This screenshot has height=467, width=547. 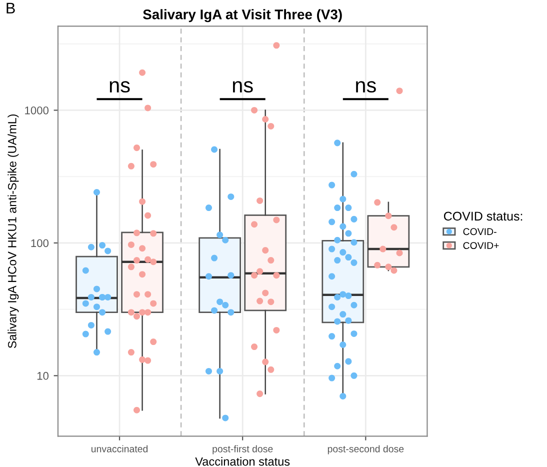 I want to click on x-tick-label: unvaccinated, so click(x=120, y=448).